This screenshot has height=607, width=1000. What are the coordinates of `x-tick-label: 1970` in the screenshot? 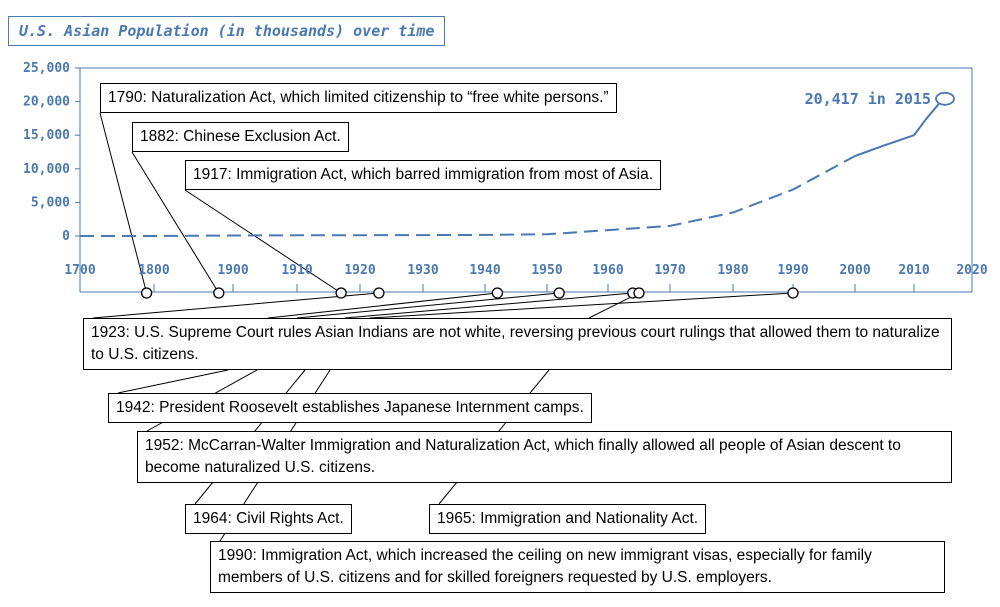 It's located at (669, 270).